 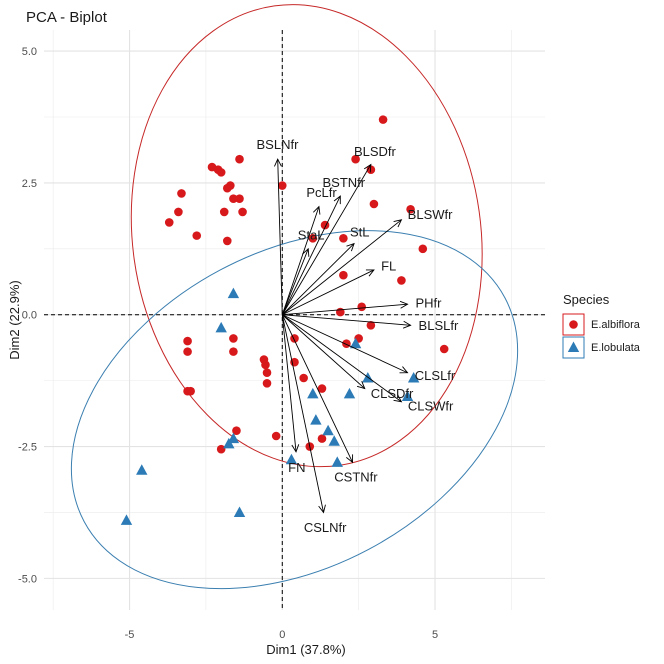 What do you see at coordinates (616, 348) in the screenshot?
I see `legend-label-e-lobulata: E.lobulata` at bounding box center [616, 348].